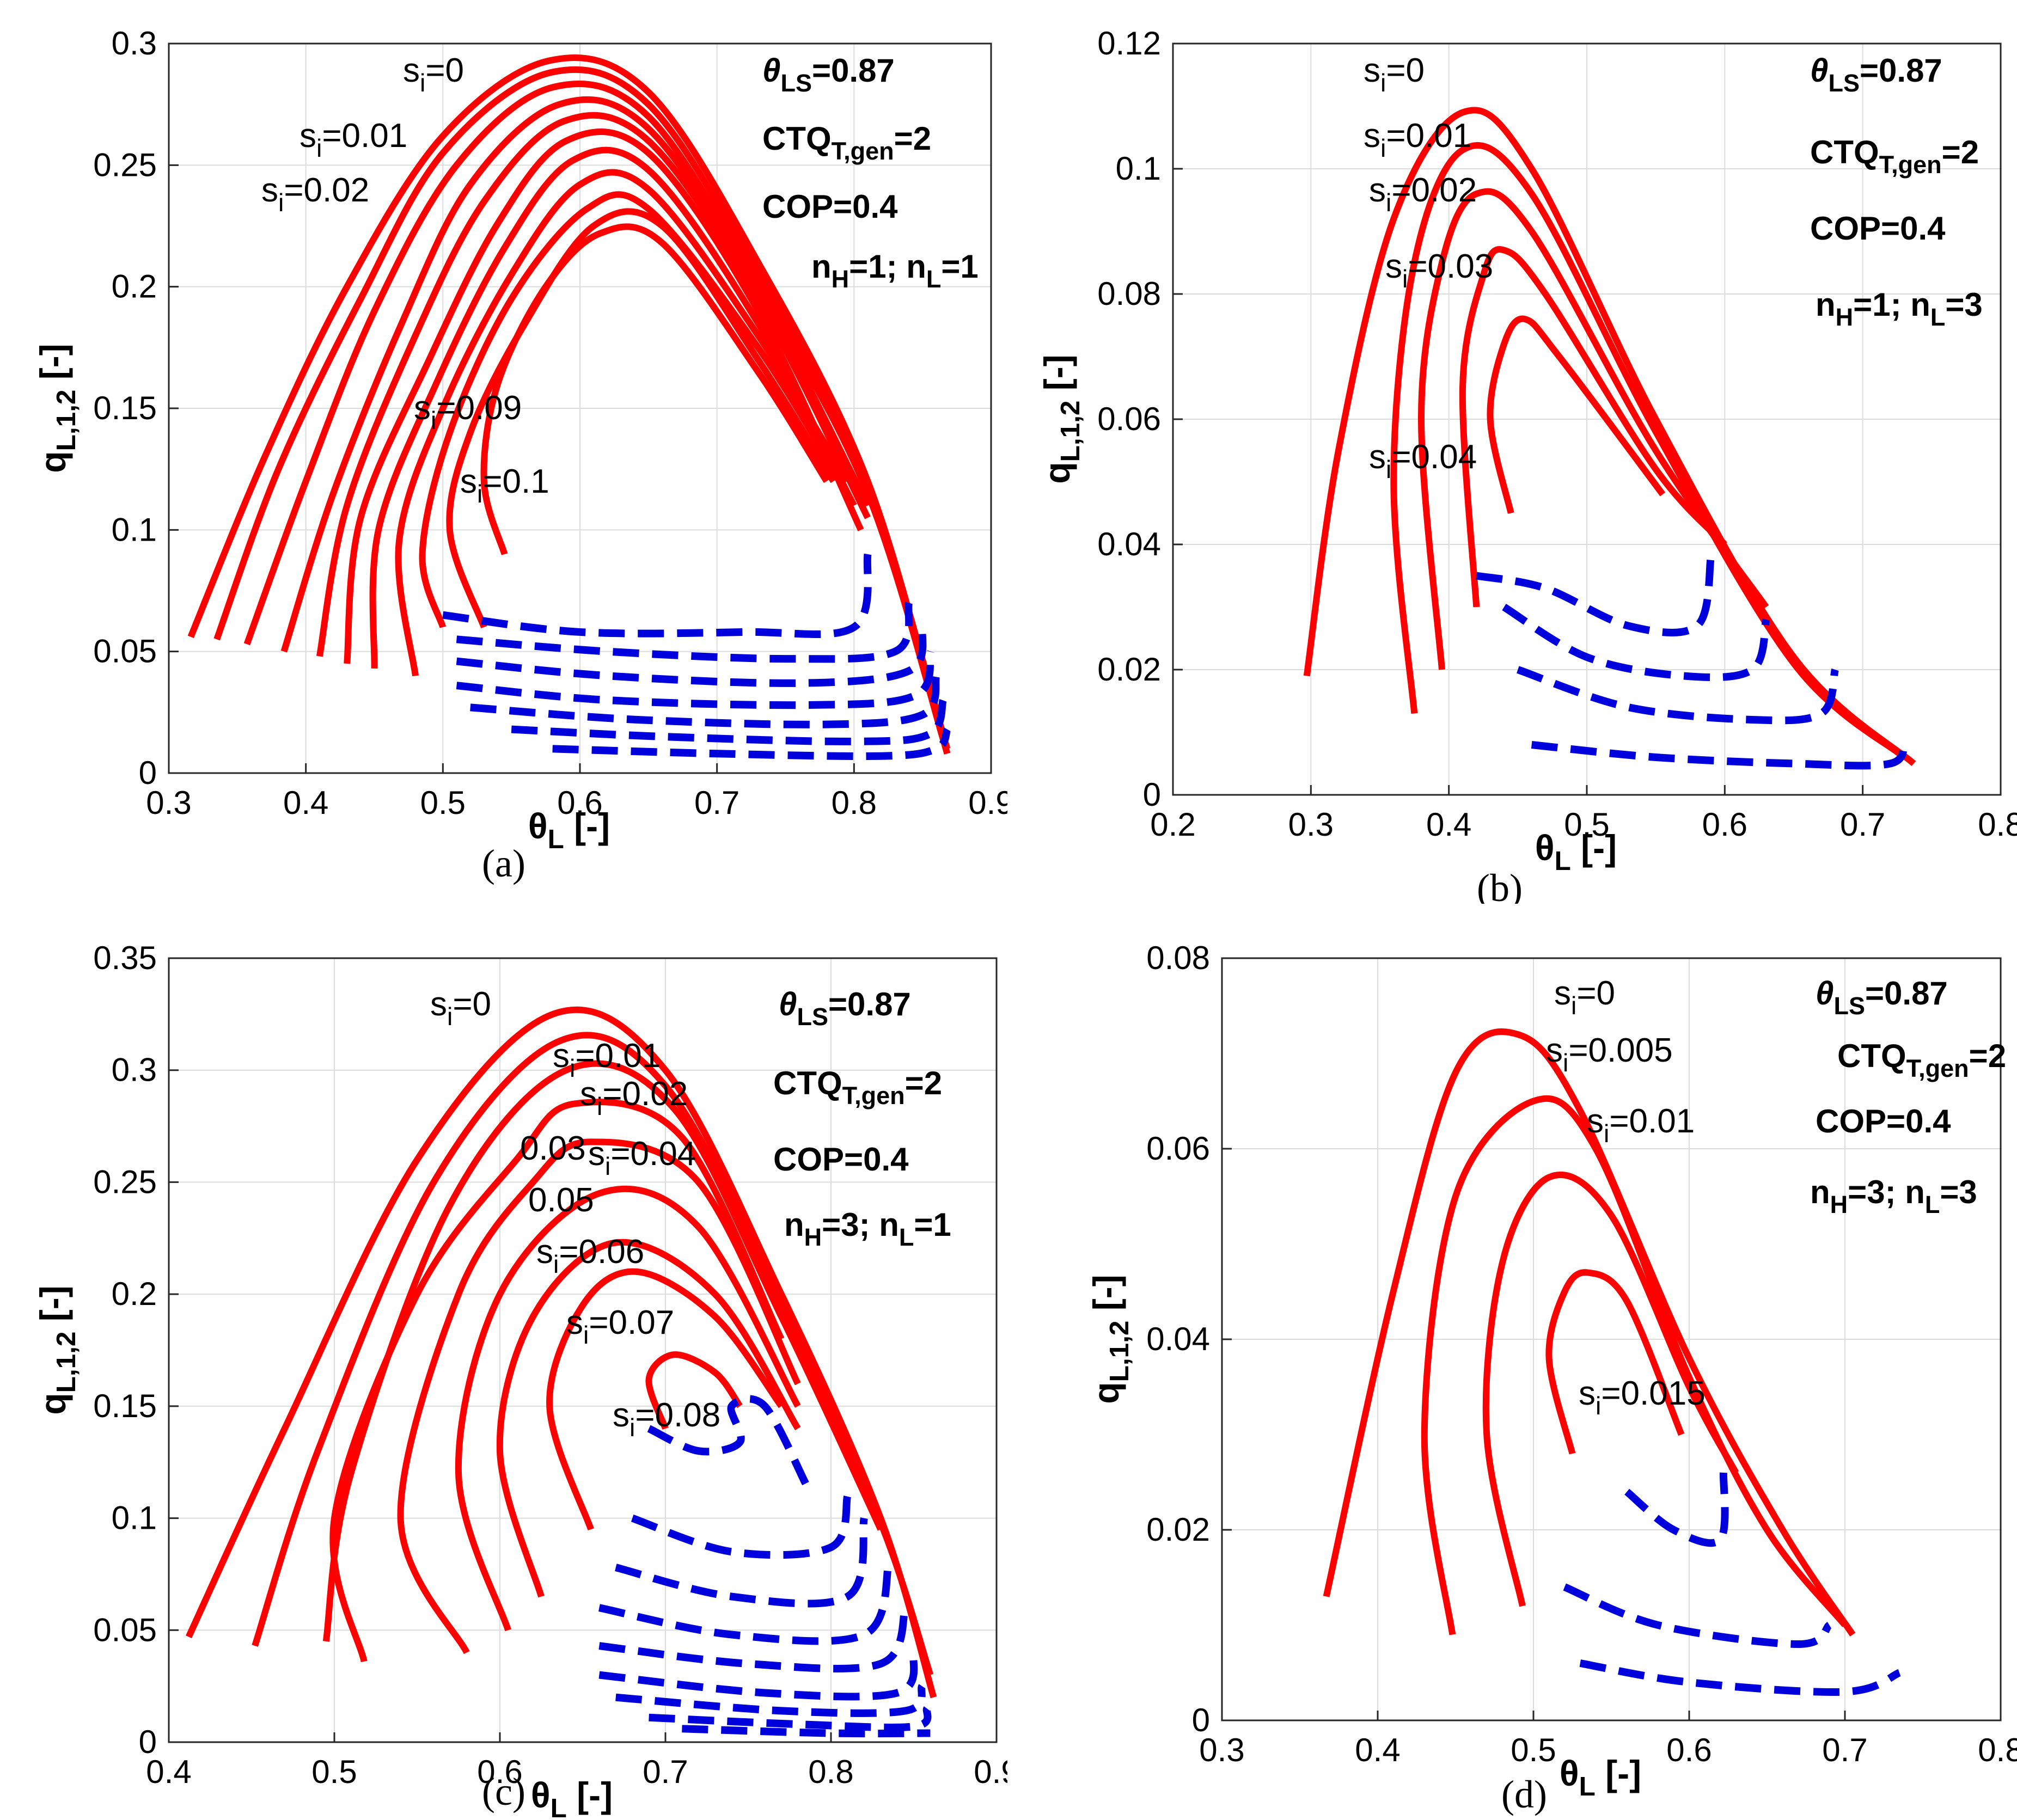  What do you see at coordinates (1129, 43) in the screenshot?
I see `y-tick-label: 0.12` at bounding box center [1129, 43].